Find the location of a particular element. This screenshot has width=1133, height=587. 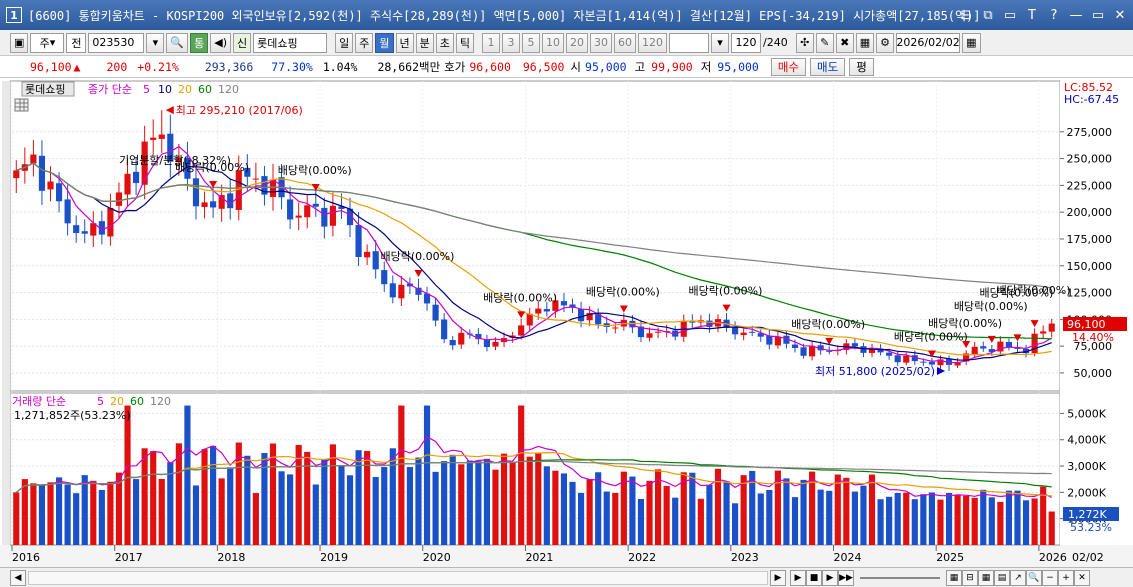

minimize-icon: — is located at coordinates (1076, 15).